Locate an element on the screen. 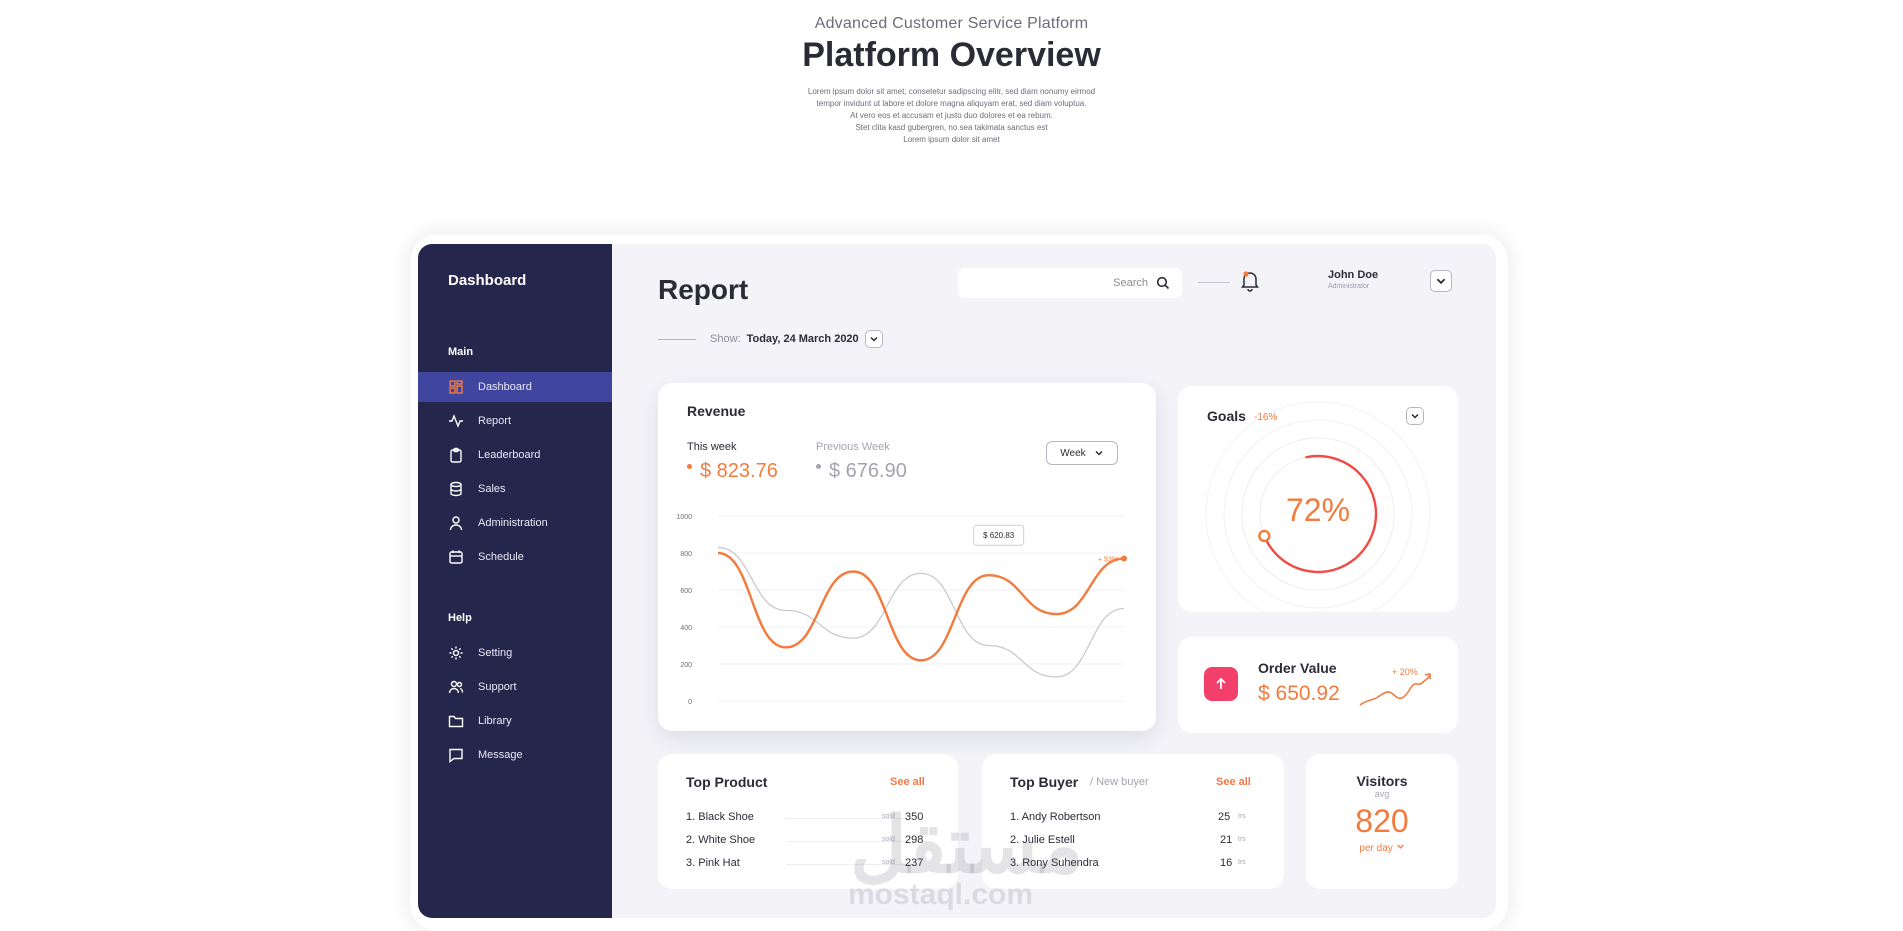 Image resolution: width=1903 pixels, height=931 pixels. period-dropdown: Week is located at coordinates (1082, 453).